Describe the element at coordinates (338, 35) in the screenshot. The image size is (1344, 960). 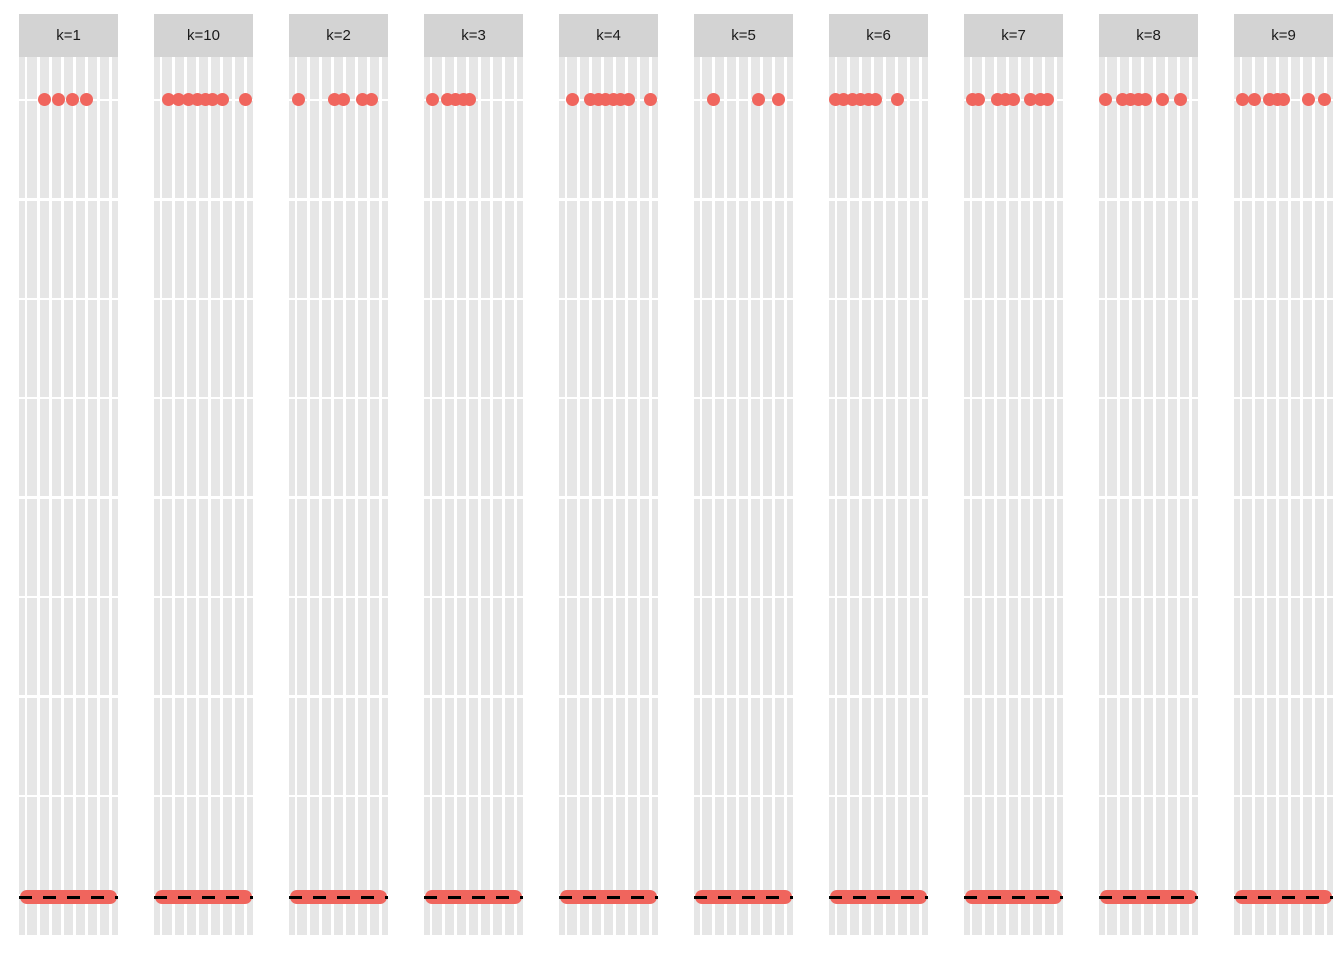
I see `facet-strip: k=2` at that location.